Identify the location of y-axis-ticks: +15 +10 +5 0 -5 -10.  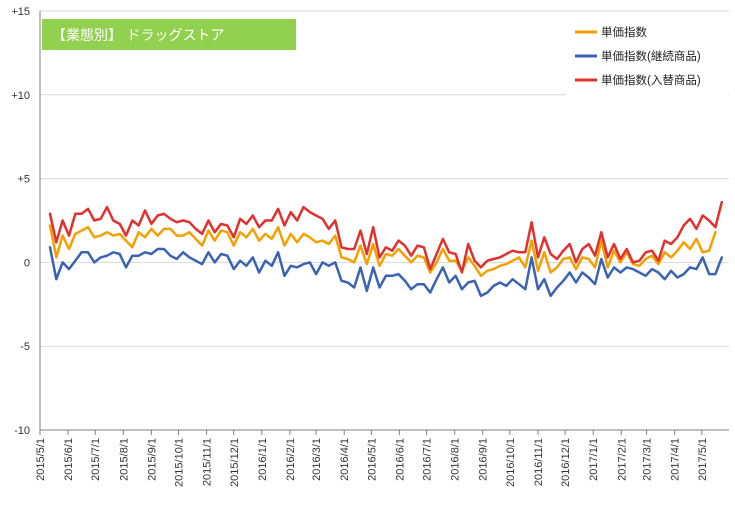
(20, 221).